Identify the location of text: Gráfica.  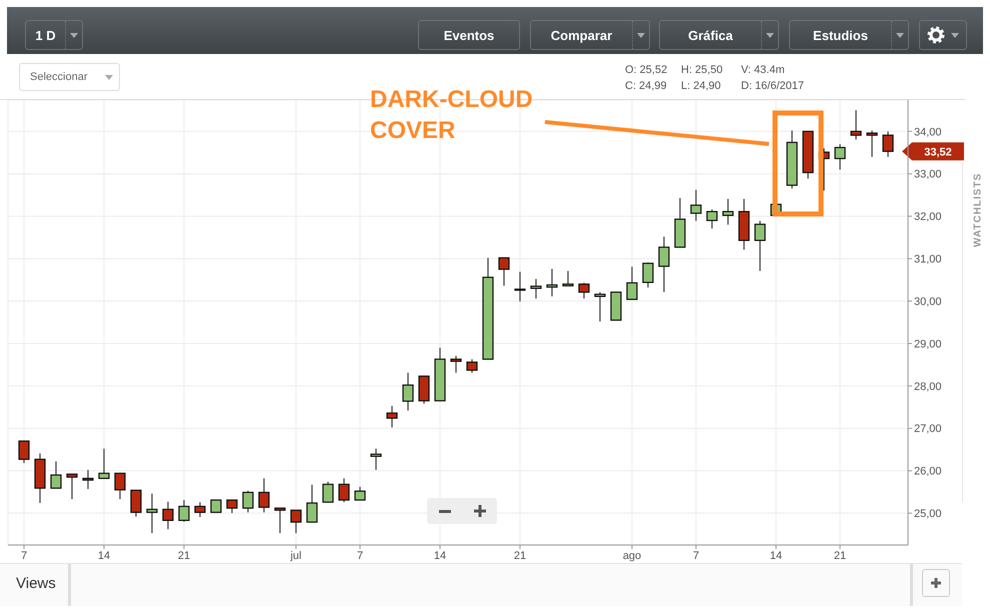
(710, 35).